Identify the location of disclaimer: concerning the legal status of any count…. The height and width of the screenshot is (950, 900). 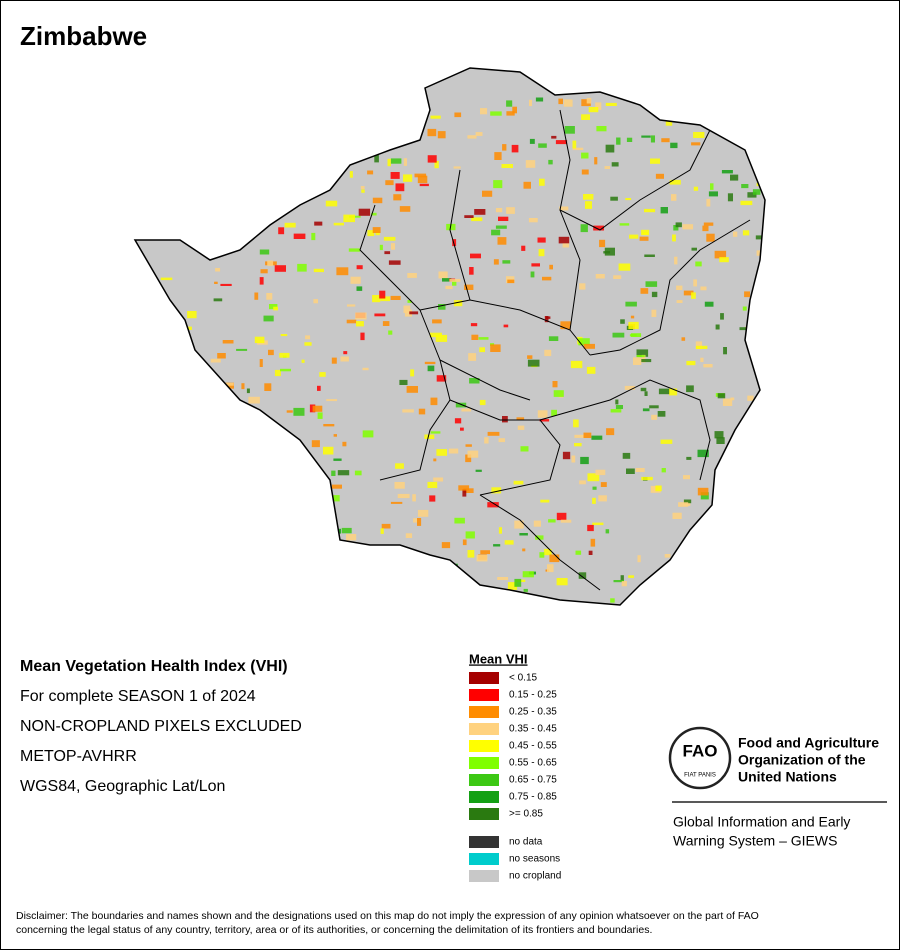
(334, 930).